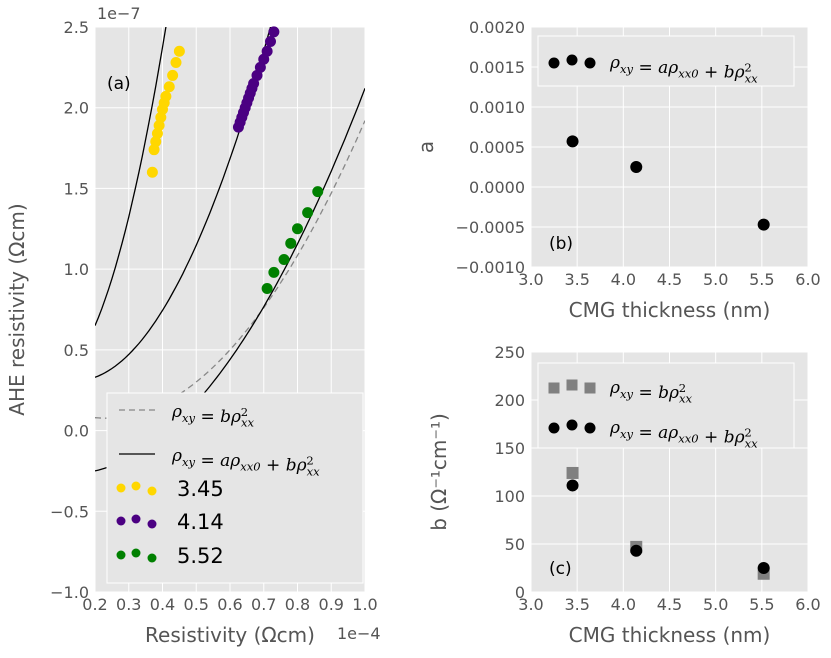 This screenshot has height=658, width=831. What do you see at coordinates (572, 472) in the screenshot?
I see `data-point-square` at bounding box center [572, 472].